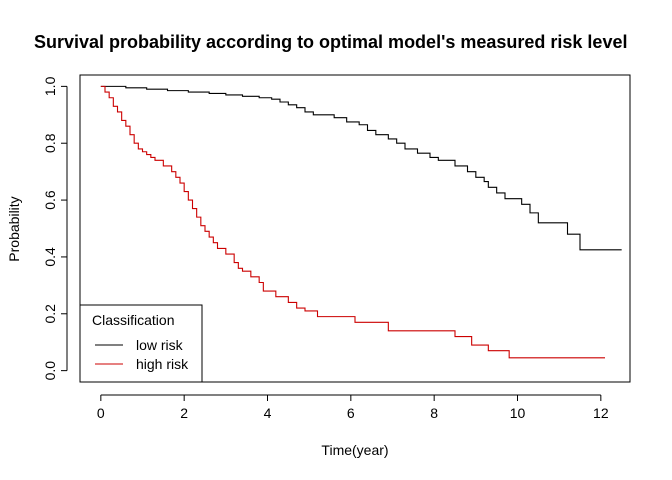 This screenshot has width=672, height=480. I want to click on x-tick-label: 12, so click(601, 413).